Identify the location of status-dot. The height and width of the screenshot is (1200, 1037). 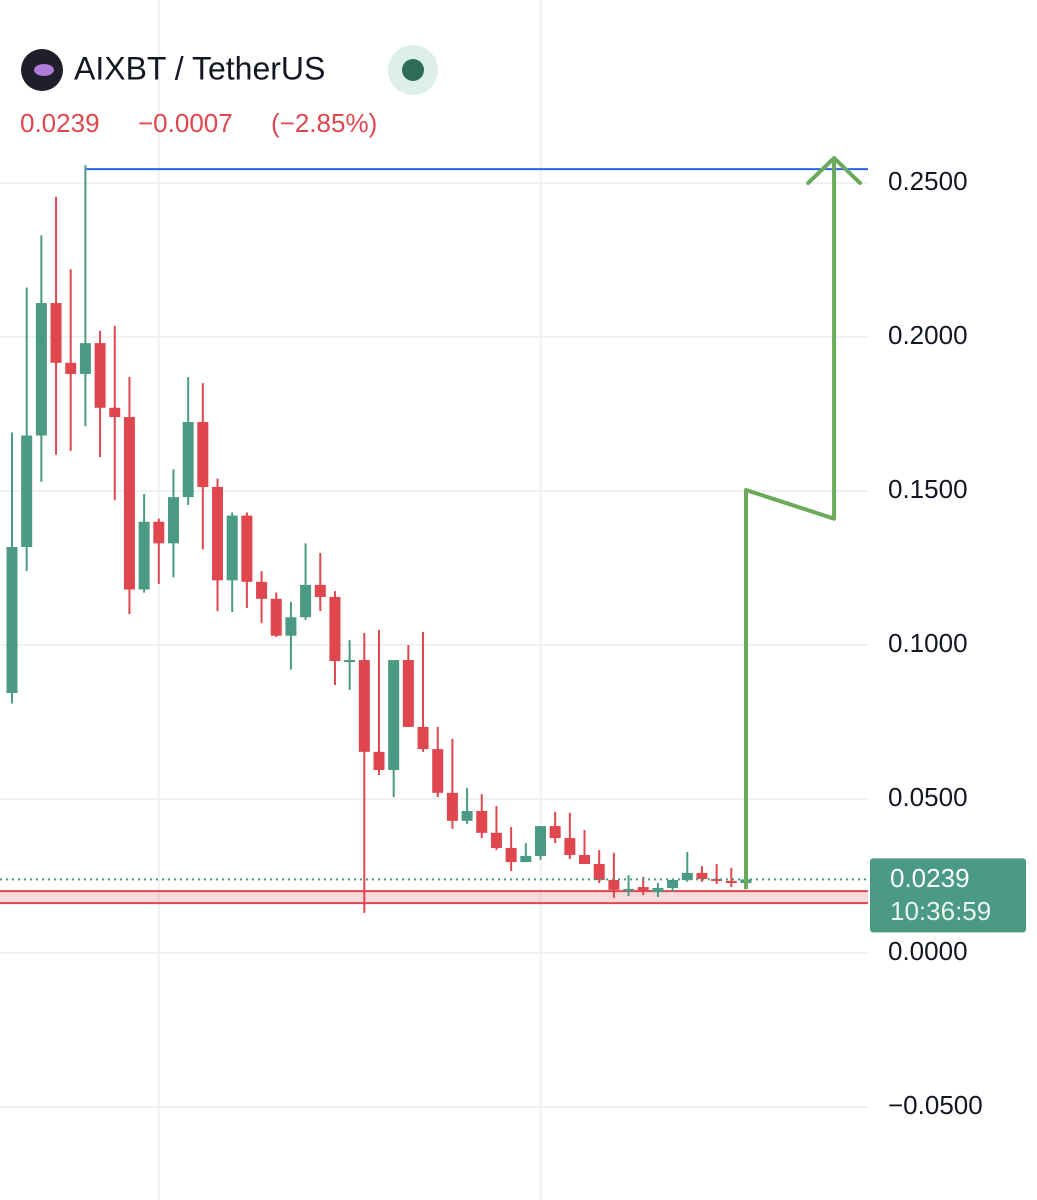
(413, 70).